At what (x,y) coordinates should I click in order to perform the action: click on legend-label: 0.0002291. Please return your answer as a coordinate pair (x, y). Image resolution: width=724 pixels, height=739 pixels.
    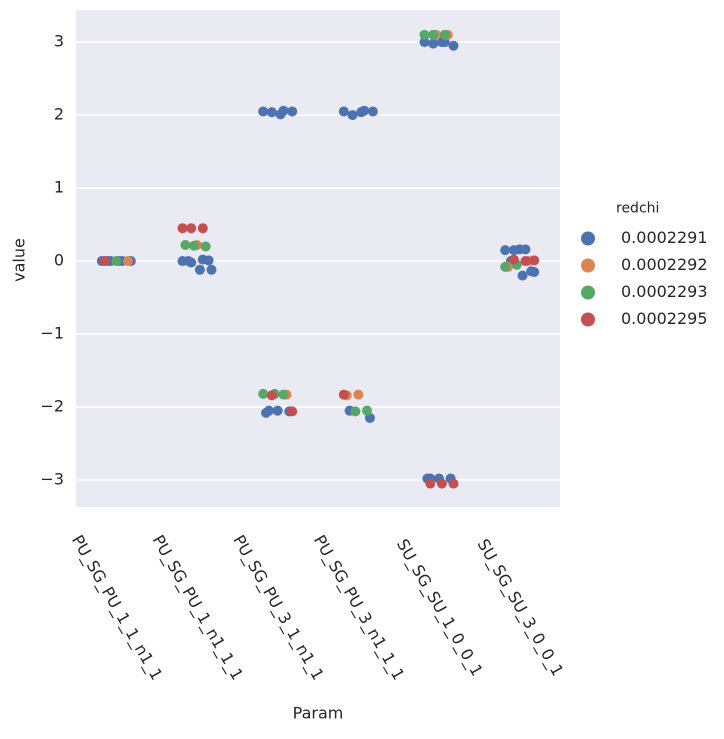
    Looking at the image, I should click on (664, 237).